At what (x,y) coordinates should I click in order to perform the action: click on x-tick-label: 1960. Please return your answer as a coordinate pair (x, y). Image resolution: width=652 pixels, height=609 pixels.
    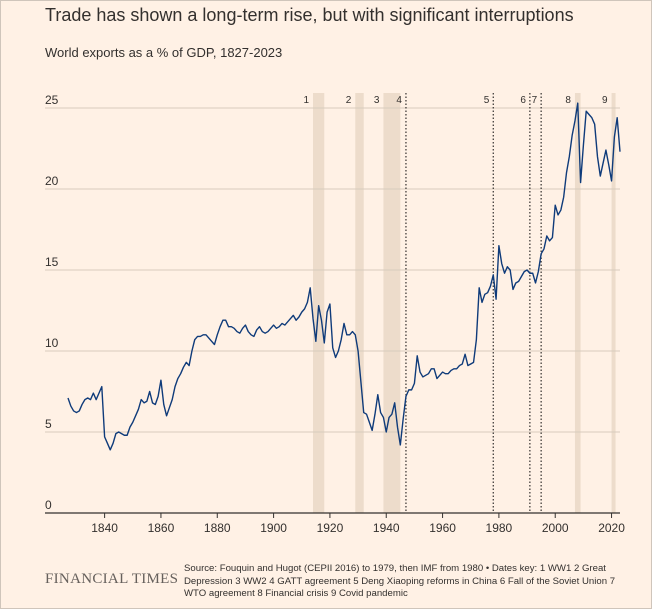
    Looking at the image, I should click on (442, 528).